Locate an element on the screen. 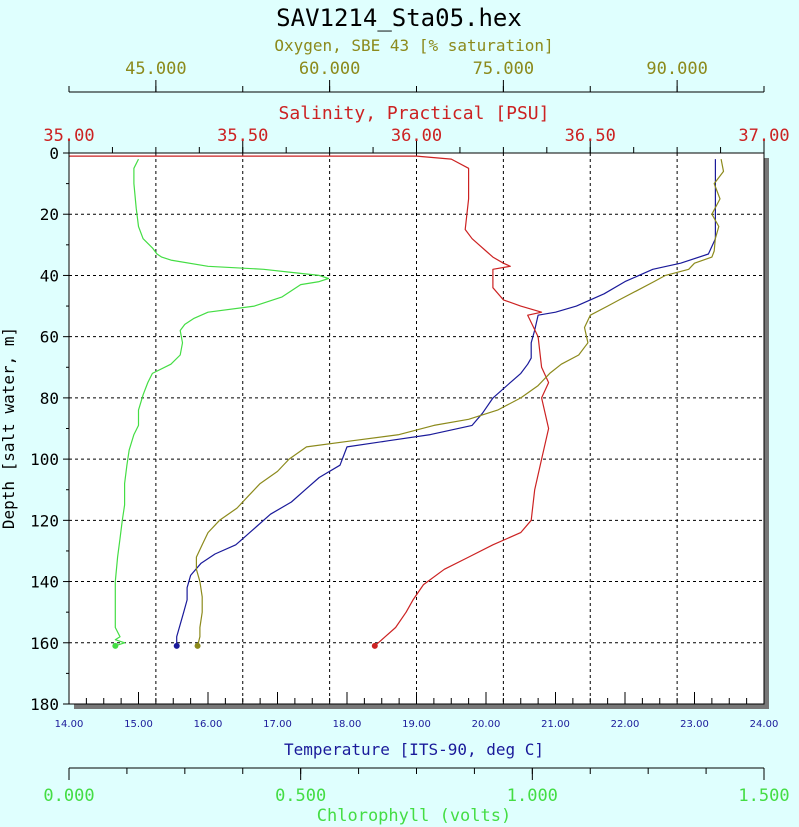 Image resolution: width=799 pixels, height=827 pixels. salinity-axis-tick-label: 36.50 is located at coordinates (590, 136).